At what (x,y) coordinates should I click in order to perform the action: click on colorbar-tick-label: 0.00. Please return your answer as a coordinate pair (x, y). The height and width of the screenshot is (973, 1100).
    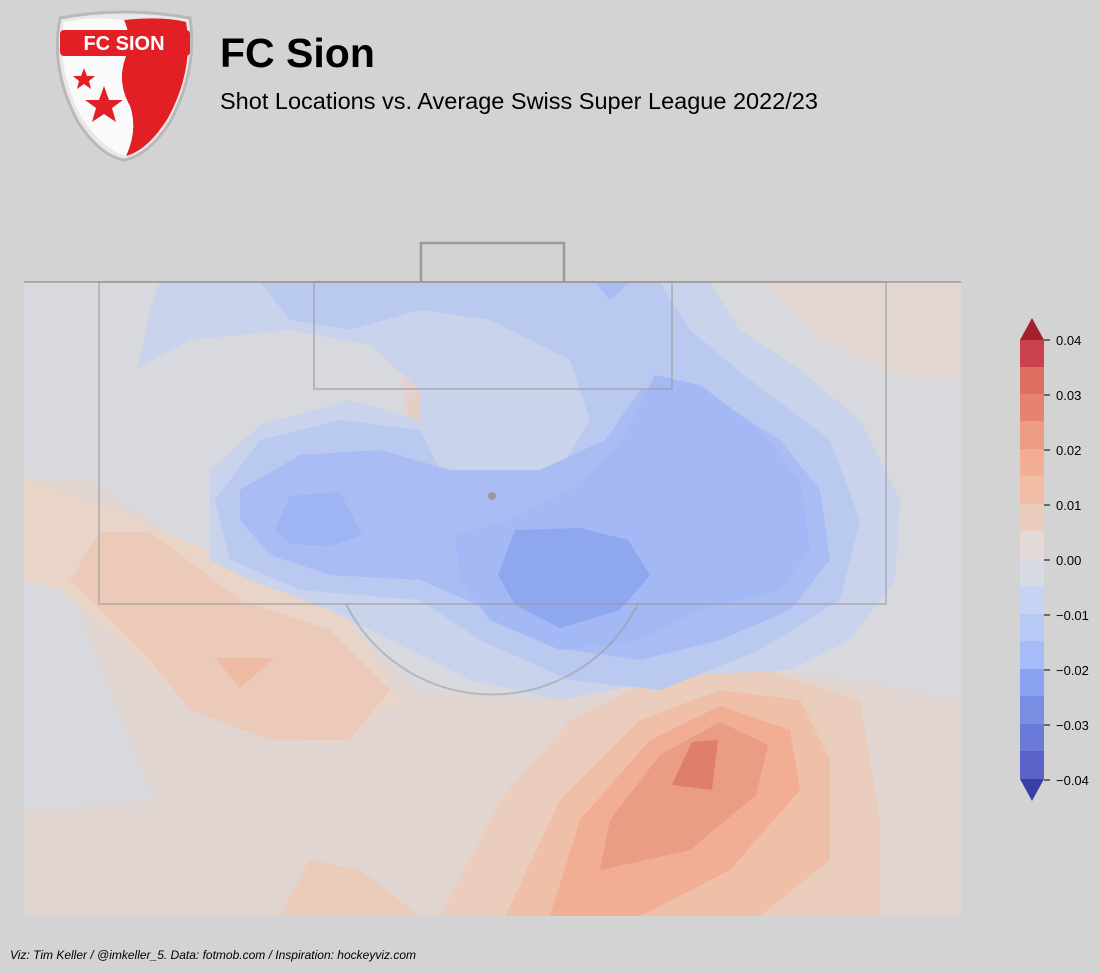
    Looking at the image, I should click on (1068, 560).